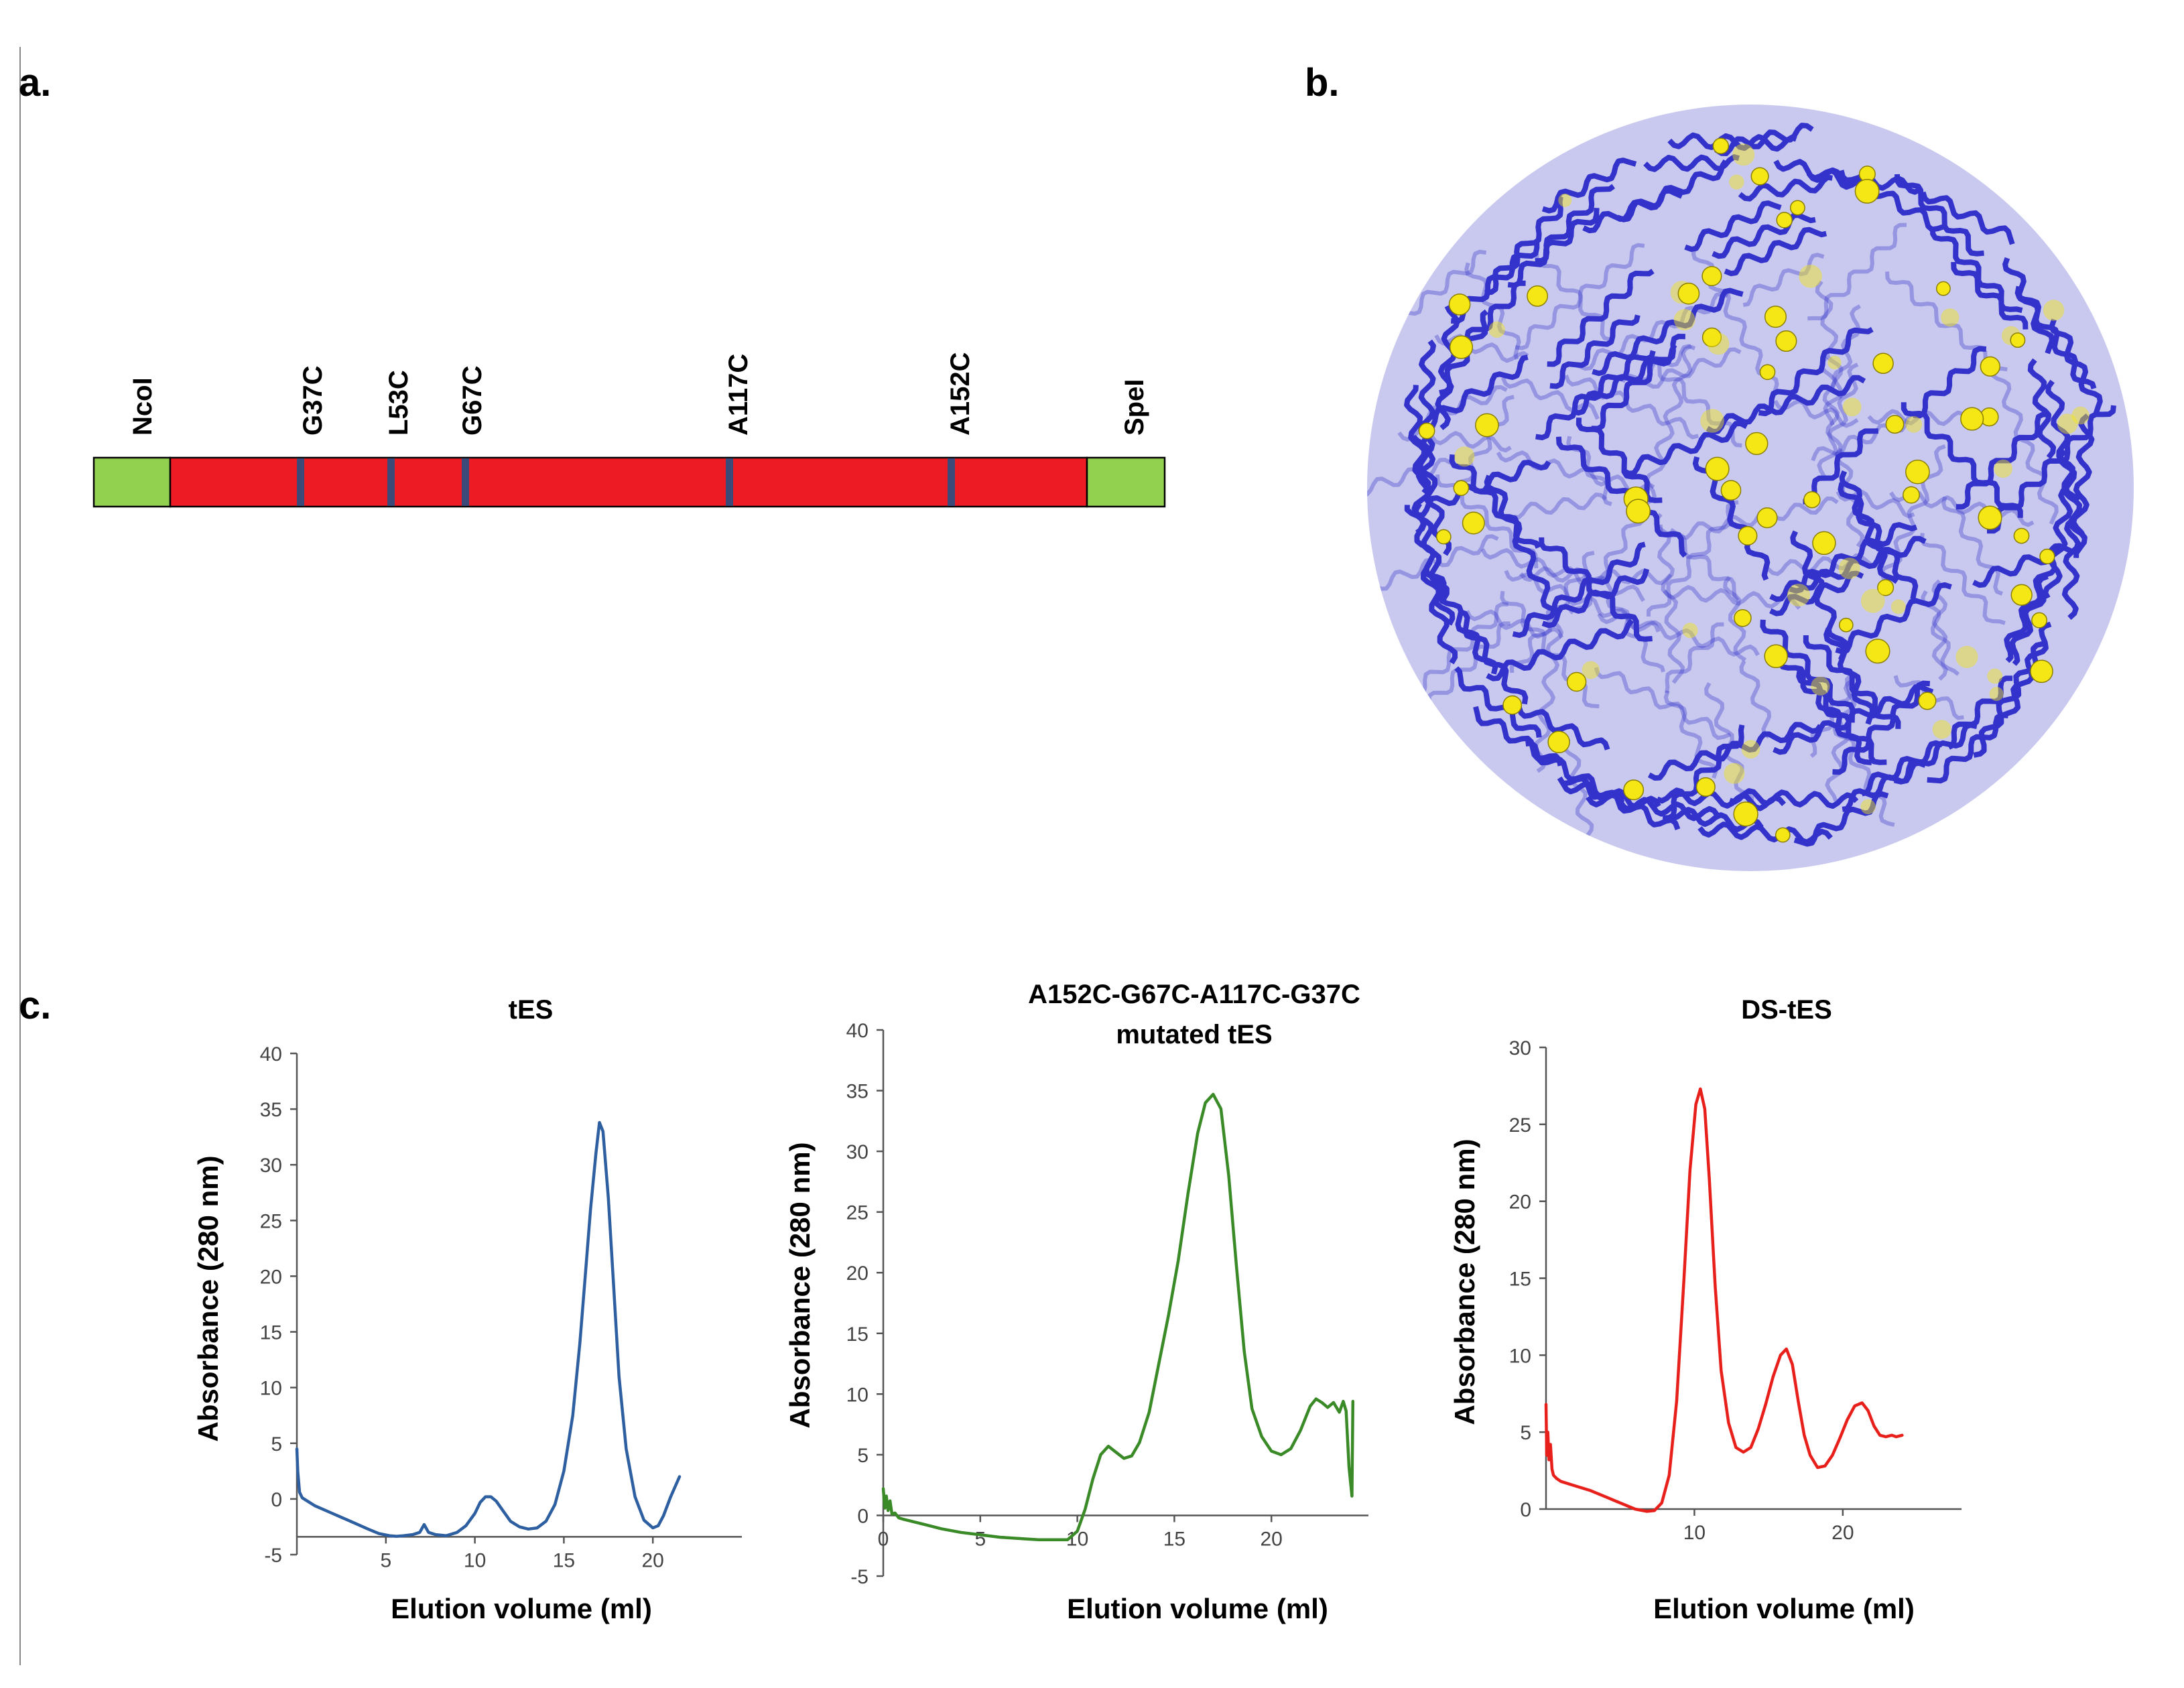  What do you see at coordinates (271, 1389) in the screenshot?
I see `y-tick-label: 10` at bounding box center [271, 1389].